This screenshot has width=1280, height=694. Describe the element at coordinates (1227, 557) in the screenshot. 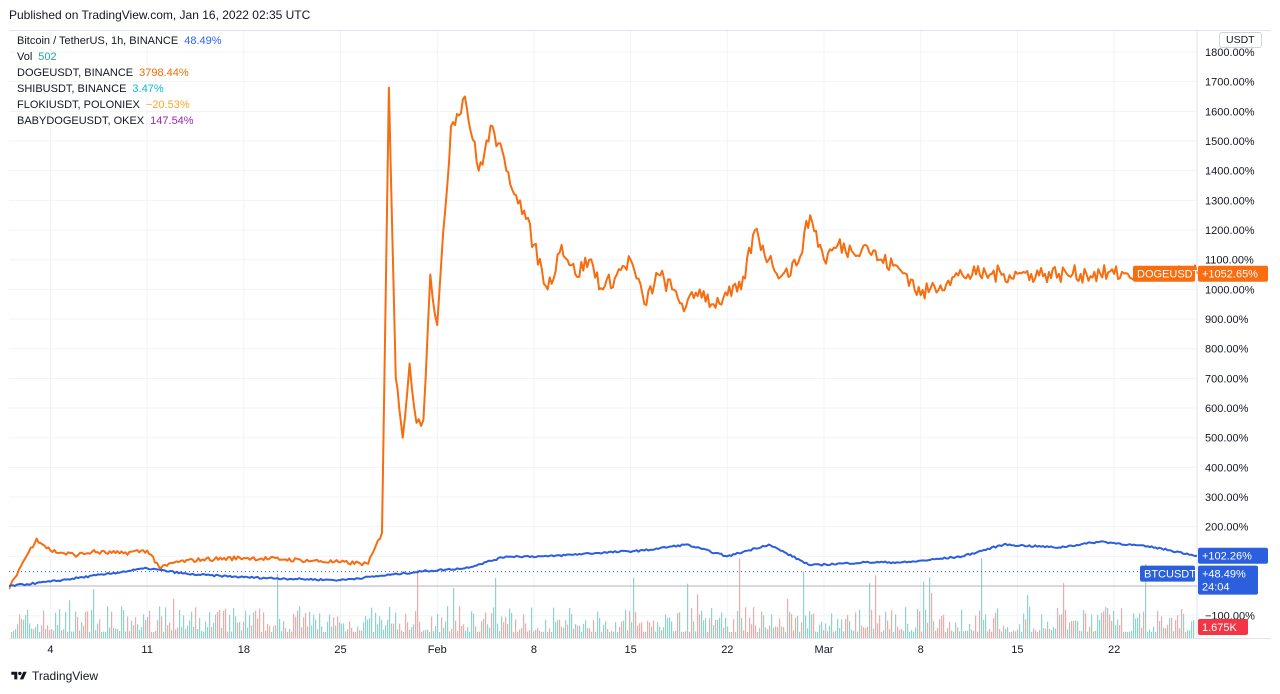

I see `btc-line-price-label: +102.26%` at that location.